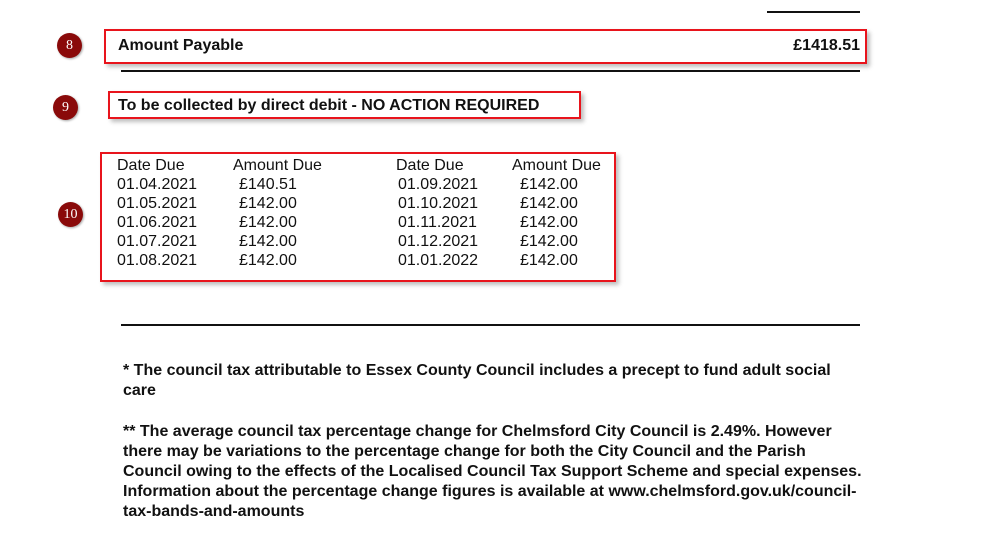 The width and height of the screenshot is (1000, 539). What do you see at coordinates (157, 260) in the screenshot?
I see `due-date: 01.08.2021` at bounding box center [157, 260].